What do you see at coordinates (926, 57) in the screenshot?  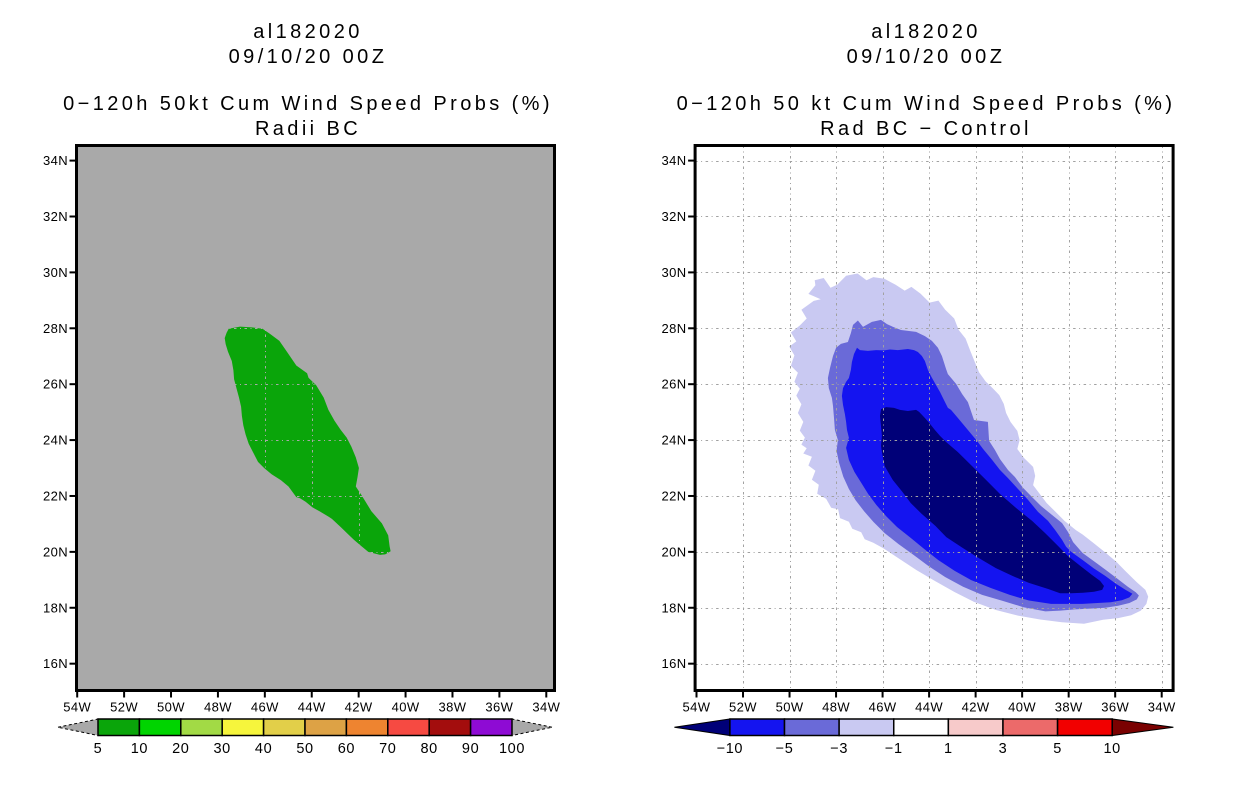 I see `panel-right-init-time: 09/10/20 00Z` at bounding box center [926, 57].